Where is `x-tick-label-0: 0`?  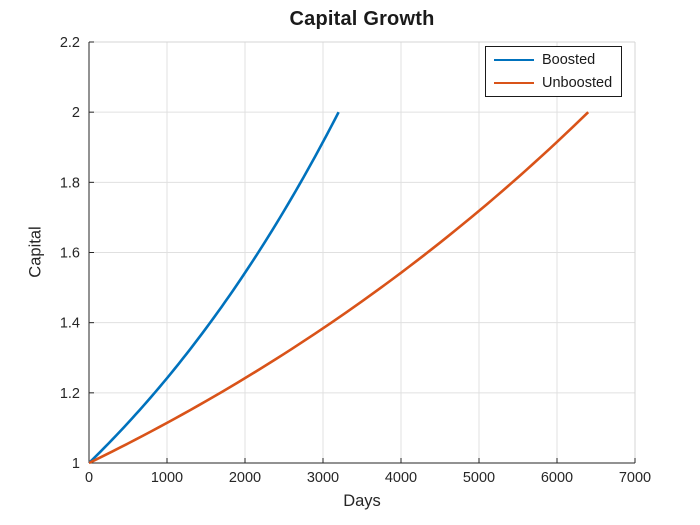
x-tick-label-0: 0 is located at coordinates (89, 478).